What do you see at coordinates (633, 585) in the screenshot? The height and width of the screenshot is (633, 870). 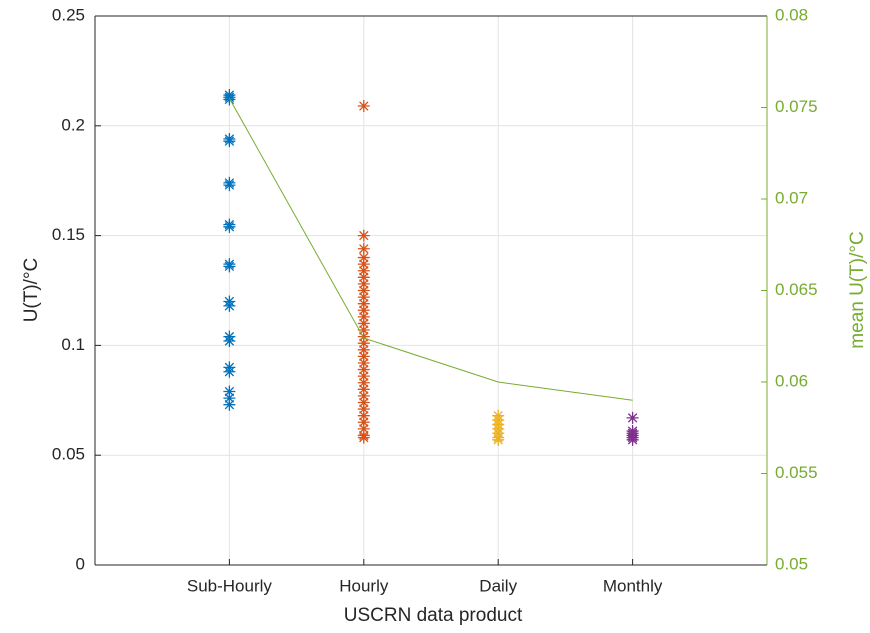 I see `x-tick-label: Monthly` at bounding box center [633, 585].